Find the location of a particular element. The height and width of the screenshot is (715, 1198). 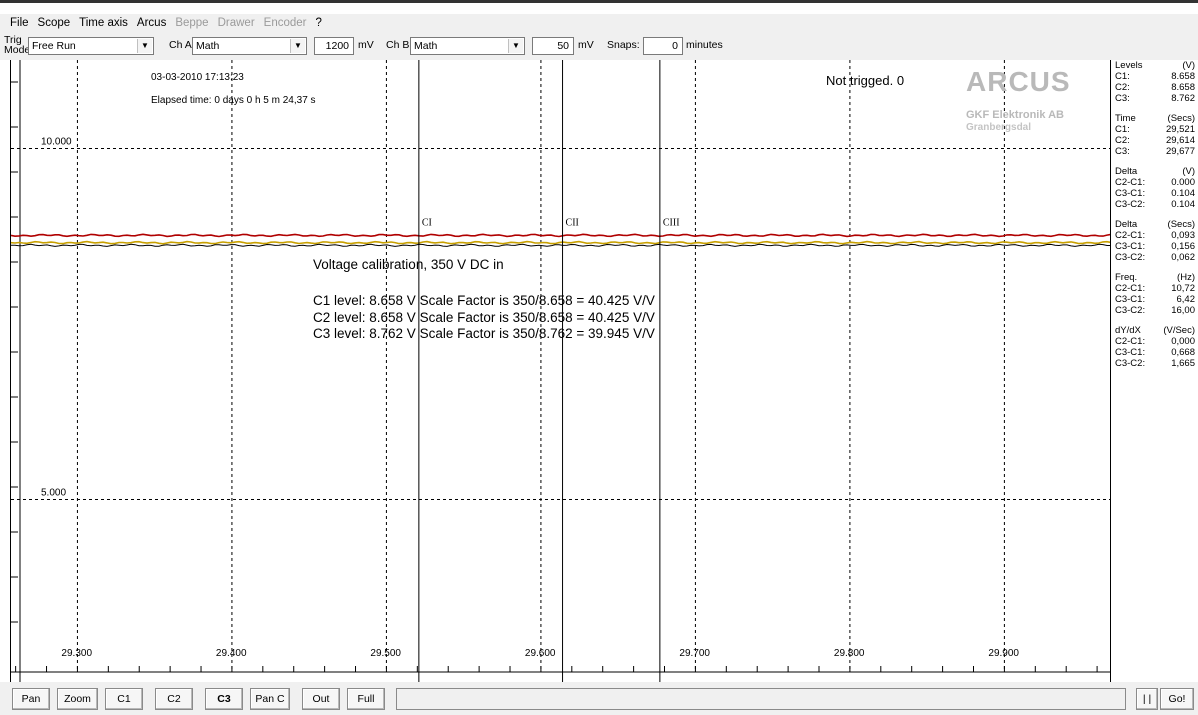

pause-button: | | is located at coordinates (1147, 699).